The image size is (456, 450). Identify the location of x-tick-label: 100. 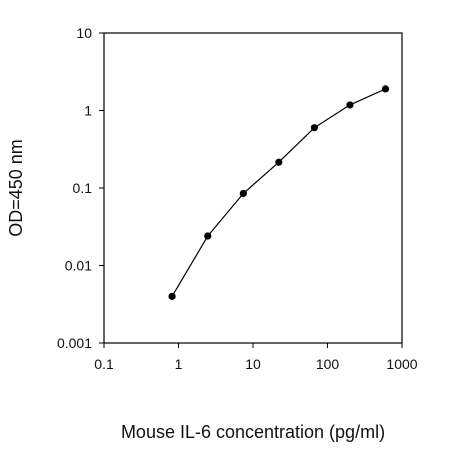
(328, 364).